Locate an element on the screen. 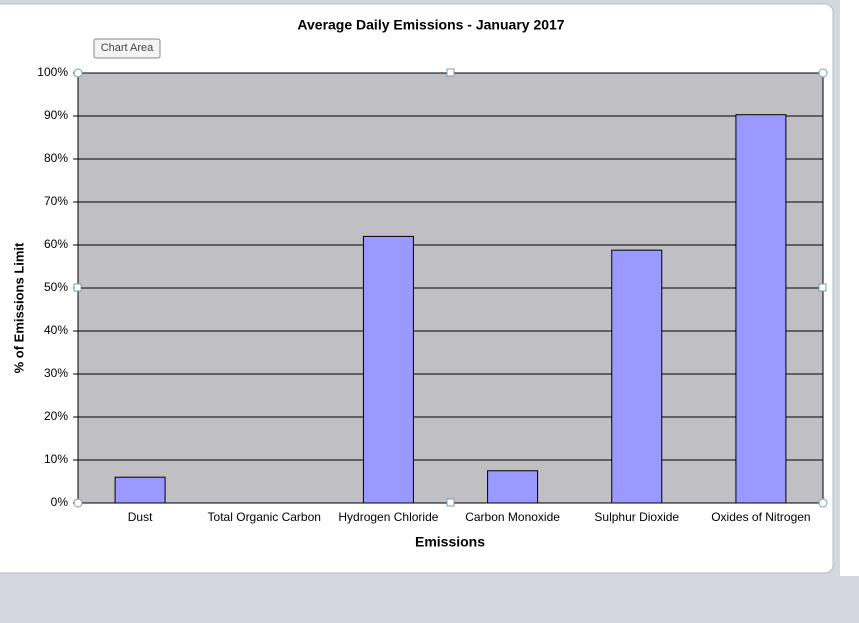 This screenshot has width=859, height=623. y-axis-label: % of Emissions Limit is located at coordinates (18, 307).